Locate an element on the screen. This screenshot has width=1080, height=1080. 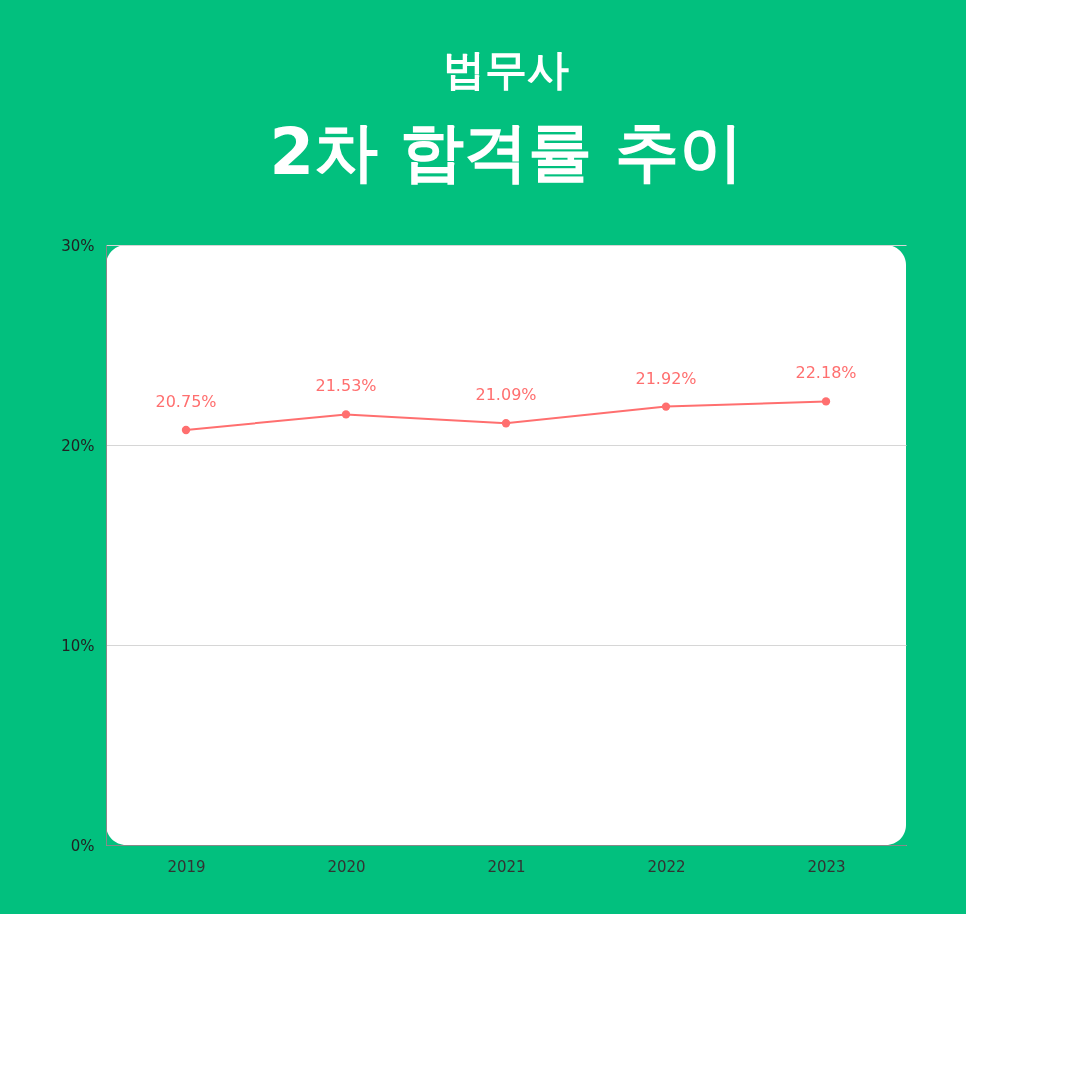
x-tick-label: 2021 is located at coordinates (506, 866).